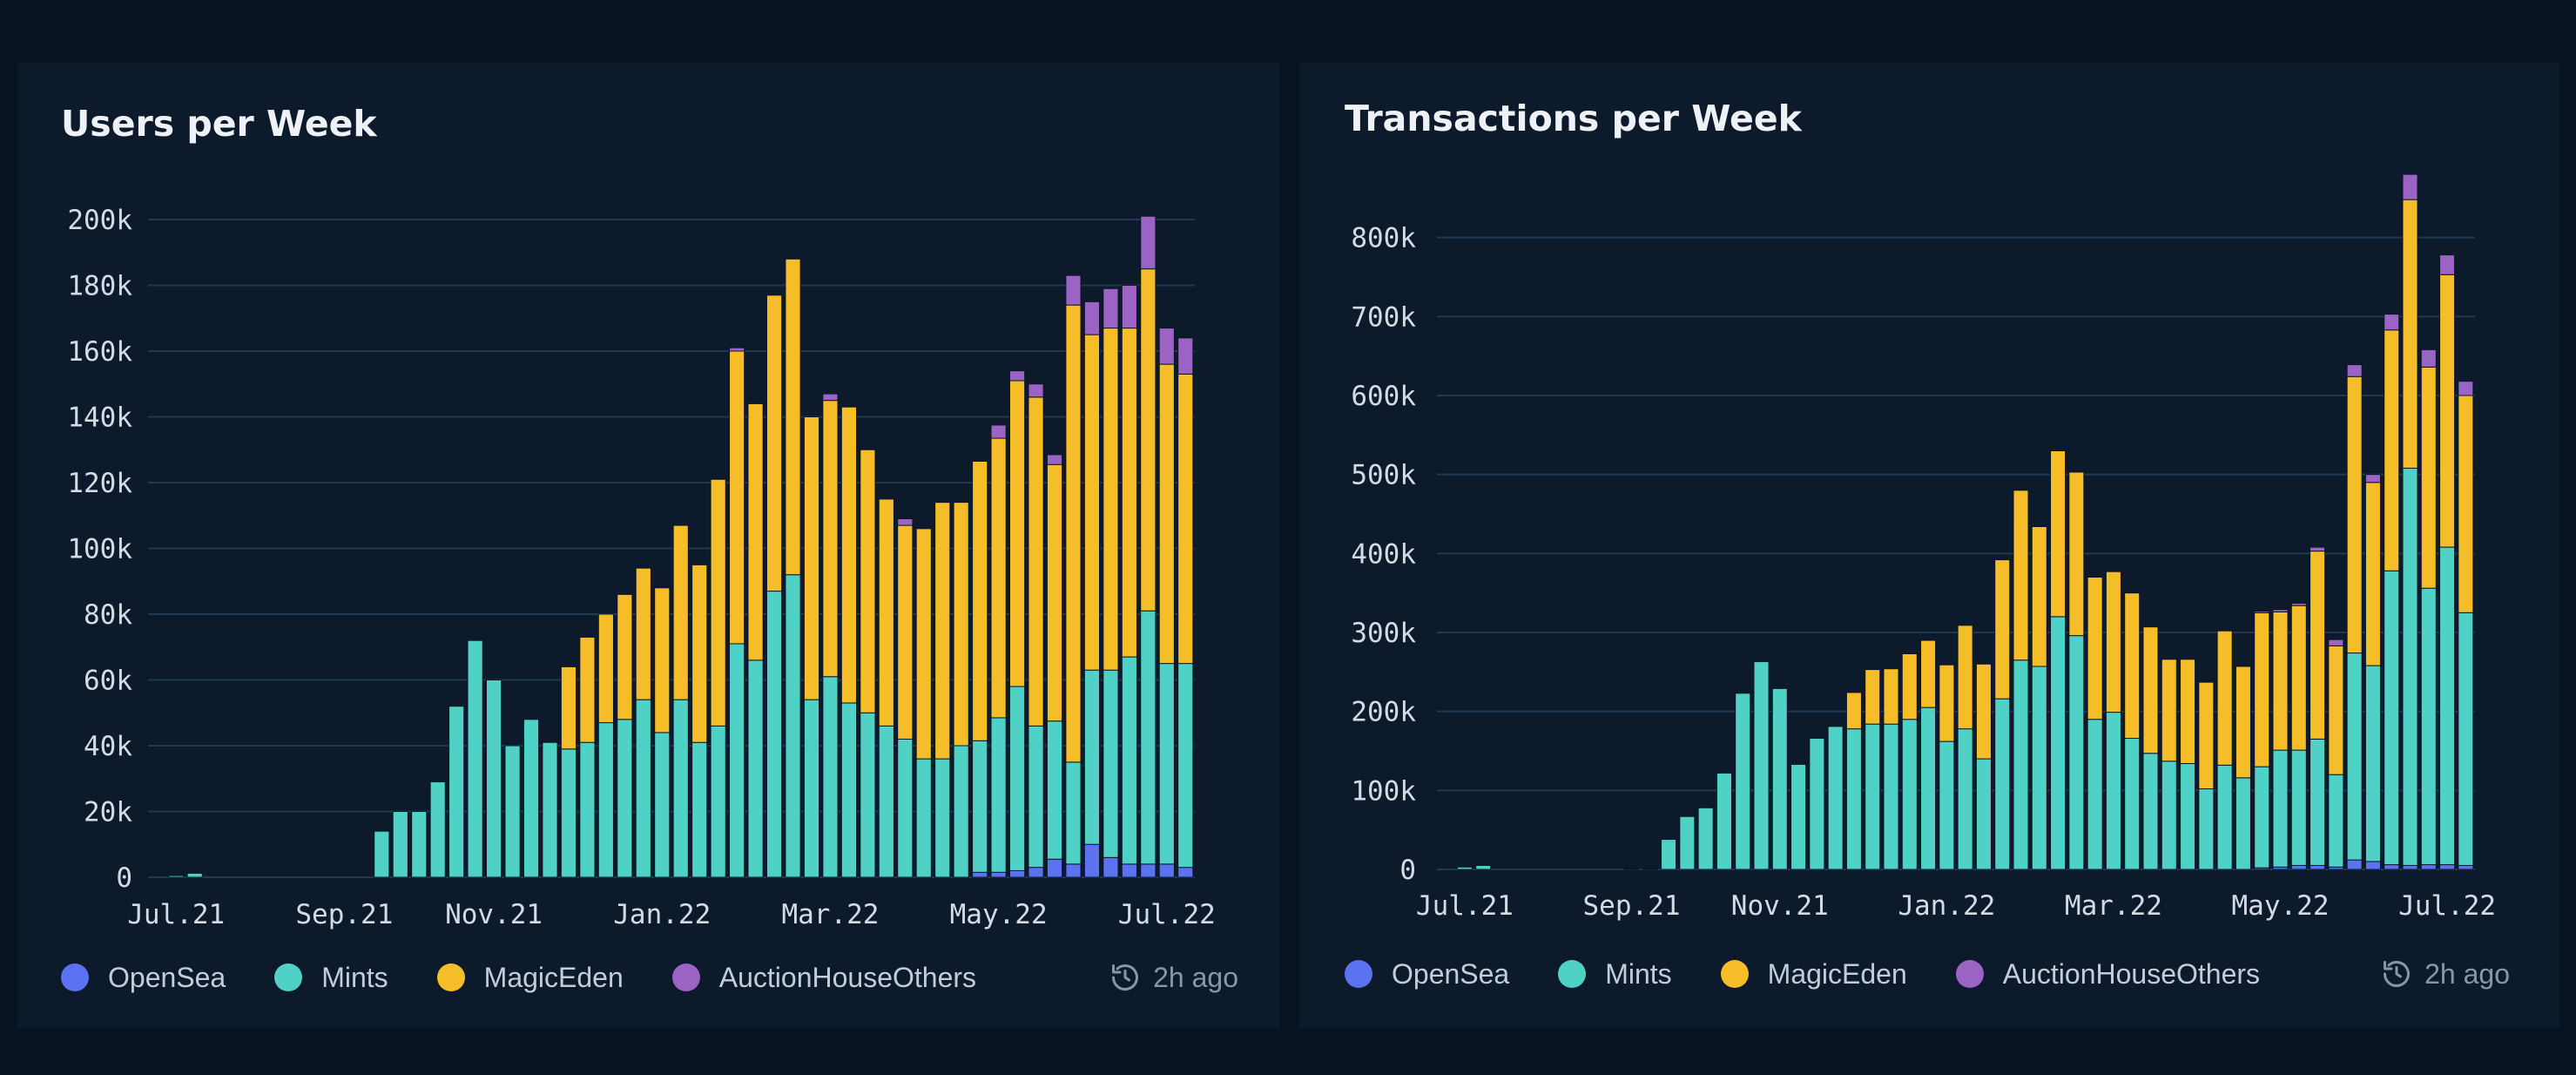 The width and height of the screenshot is (2576, 1075). What do you see at coordinates (99, 418) in the screenshot?
I see `y-tick-label: 140k` at bounding box center [99, 418].